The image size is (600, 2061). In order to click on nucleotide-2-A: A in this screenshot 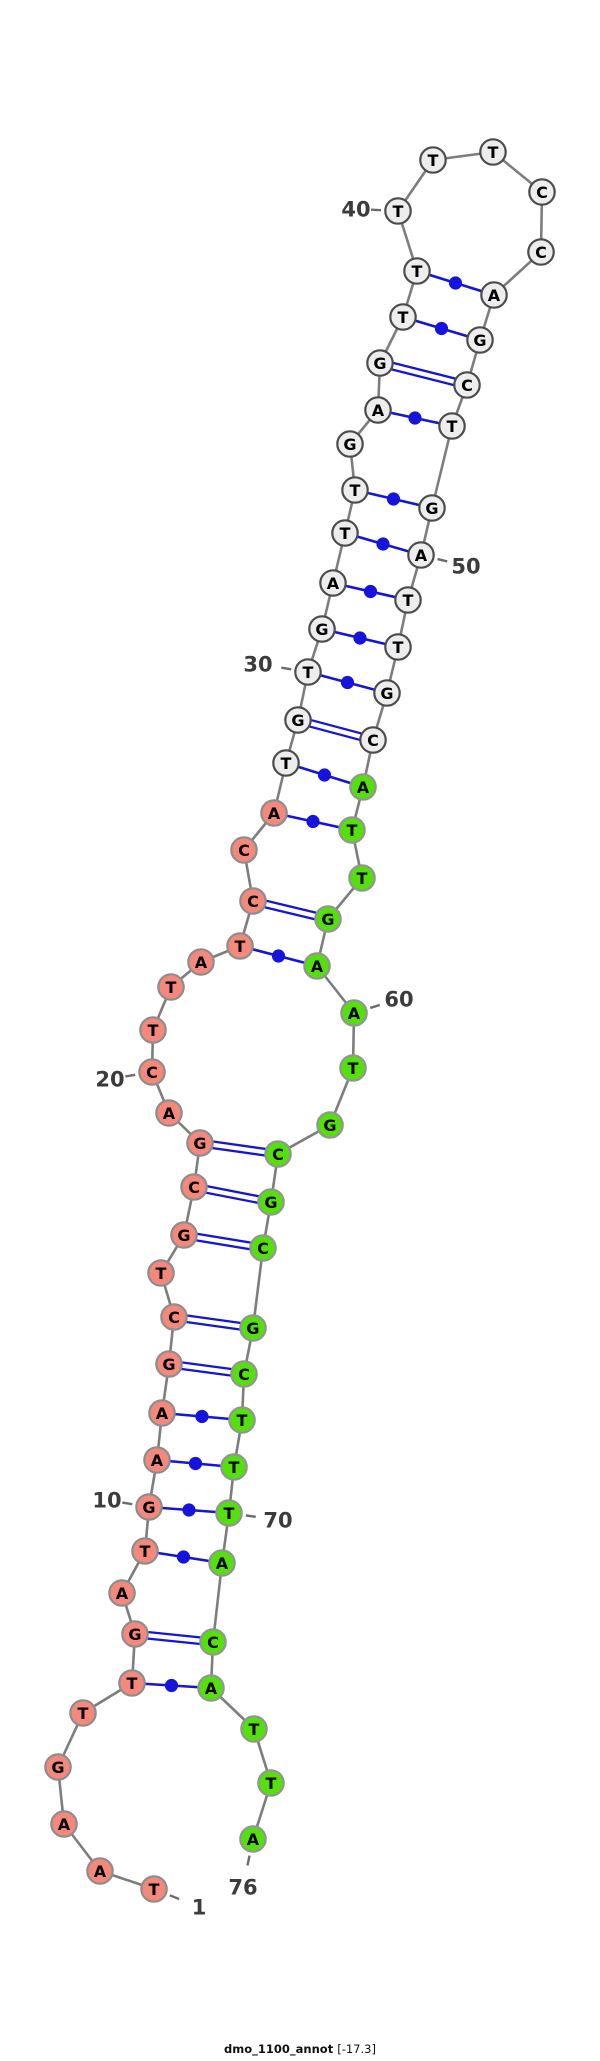, I will do `click(100, 1871)`.